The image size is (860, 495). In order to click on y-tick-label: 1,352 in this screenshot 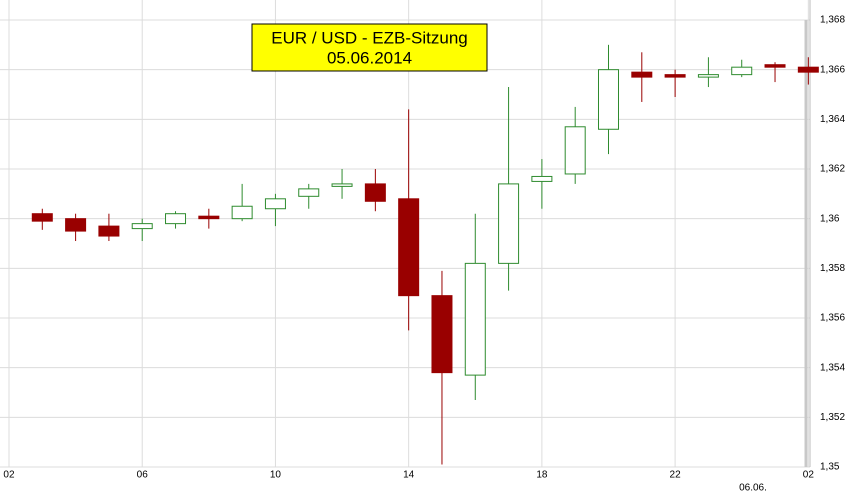, I will do `click(832, 417)`.